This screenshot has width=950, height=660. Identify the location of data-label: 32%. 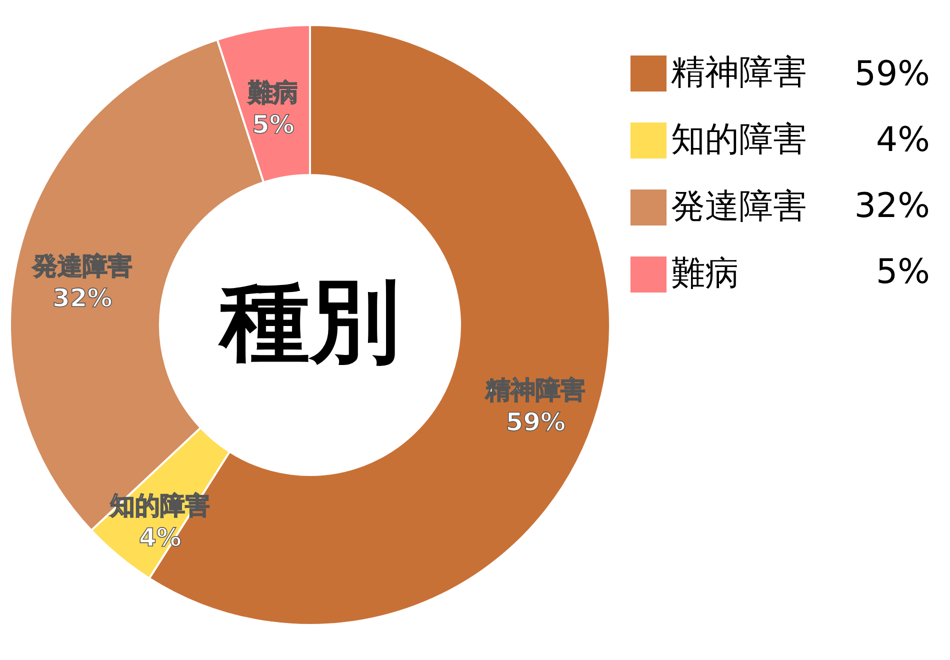
(82, 298).